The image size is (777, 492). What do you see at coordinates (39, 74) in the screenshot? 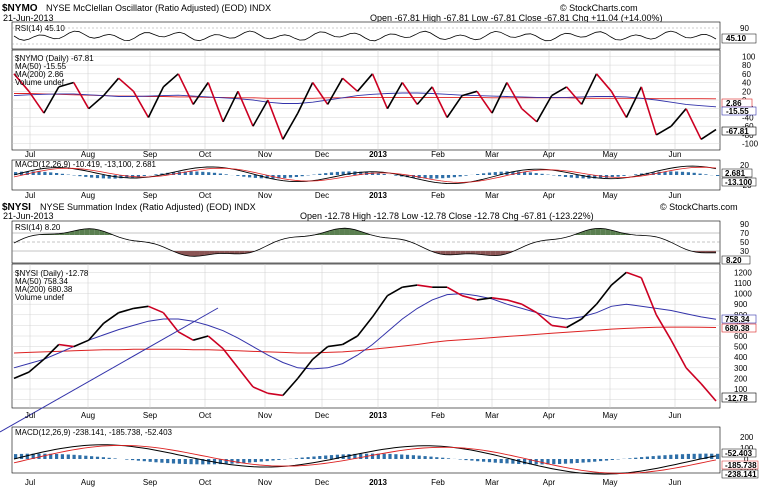
I see `top-legend-ma200: MA(200) 2.86` at bounding box center [39, 74].